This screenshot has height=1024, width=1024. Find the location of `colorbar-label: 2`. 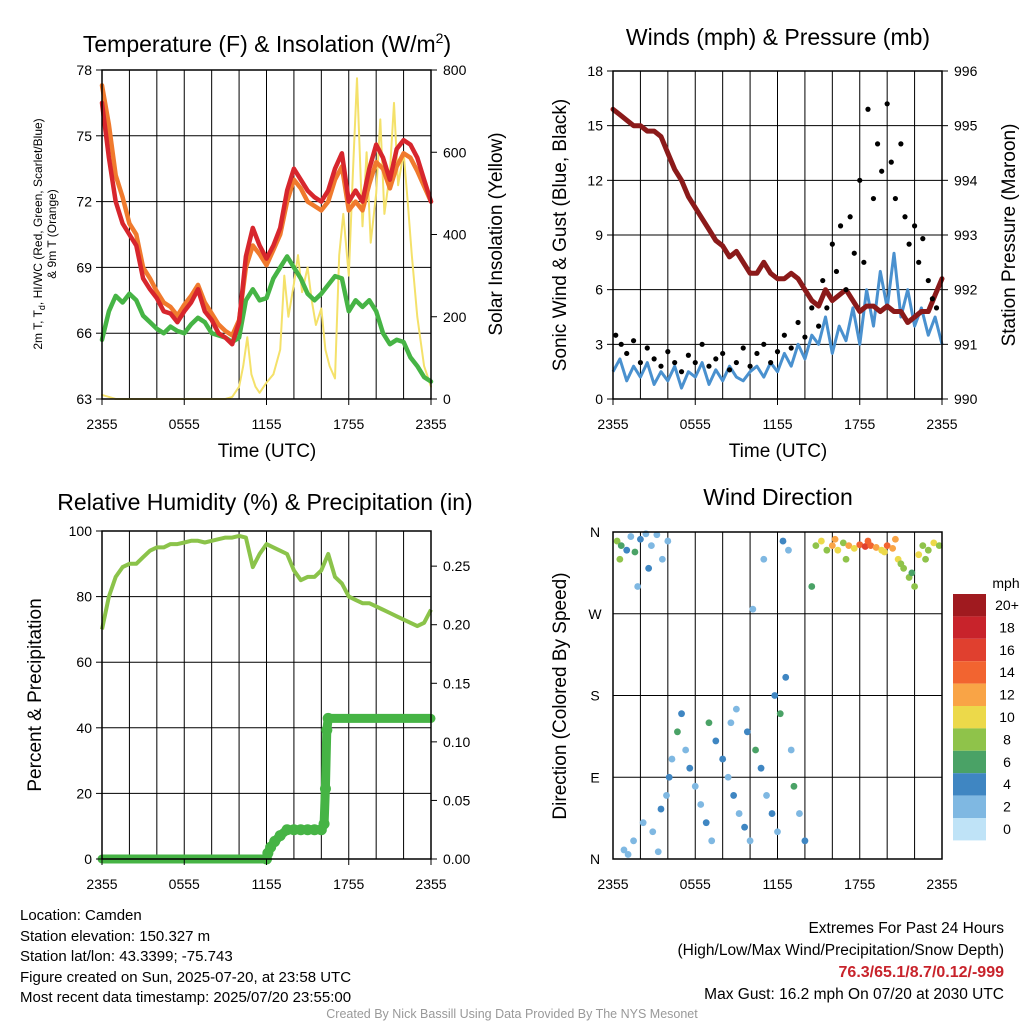

colorbar-label: 2 is located at coordinates (1007, 807).